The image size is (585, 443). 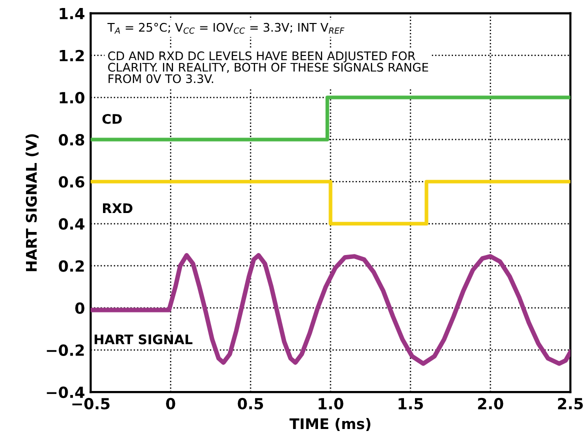 I want to click on x-tick-label: 1.5, so click(x=410, y=404).